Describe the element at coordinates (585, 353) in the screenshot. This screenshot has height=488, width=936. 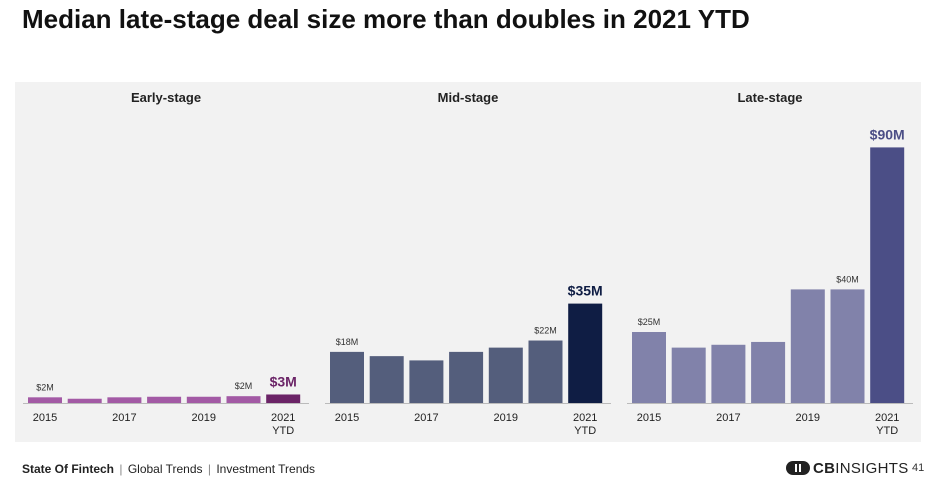
I see `bar-mid-stage-2021-ytd` at that location.